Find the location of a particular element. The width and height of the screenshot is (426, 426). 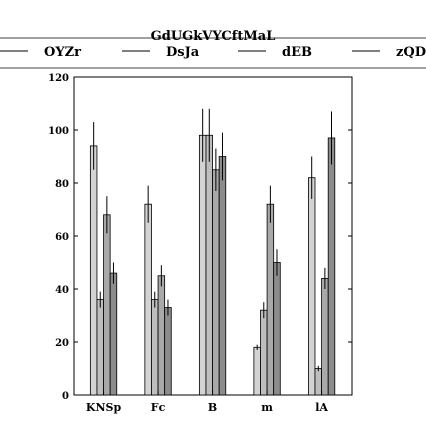

chart-title: GdUGkVYCftMaL is located at coordinates (213, 36).